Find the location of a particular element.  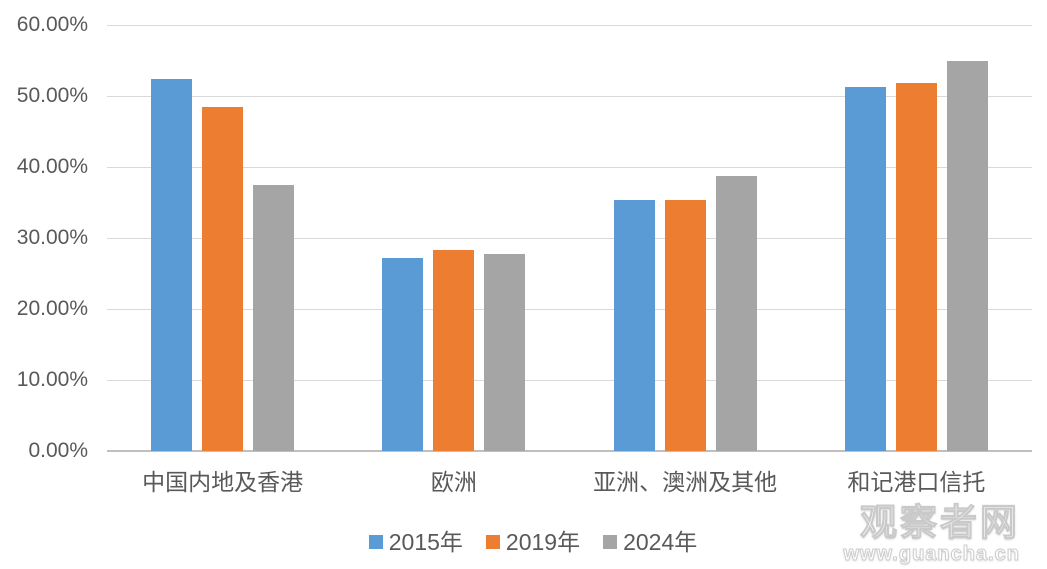

x-axis-line is located at coordinates (569, 451).